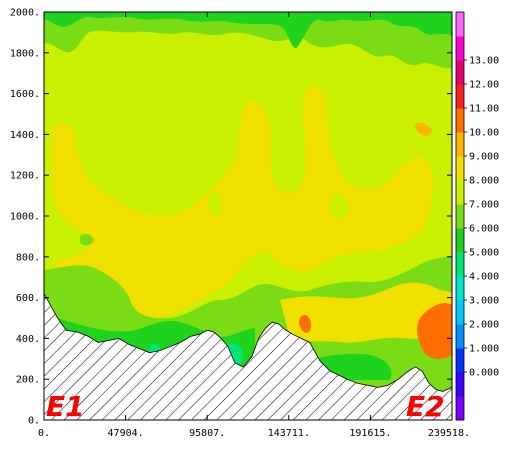 The image size is (506, 453). I want to click on y-tick-label: 1400., so click(25, 135).